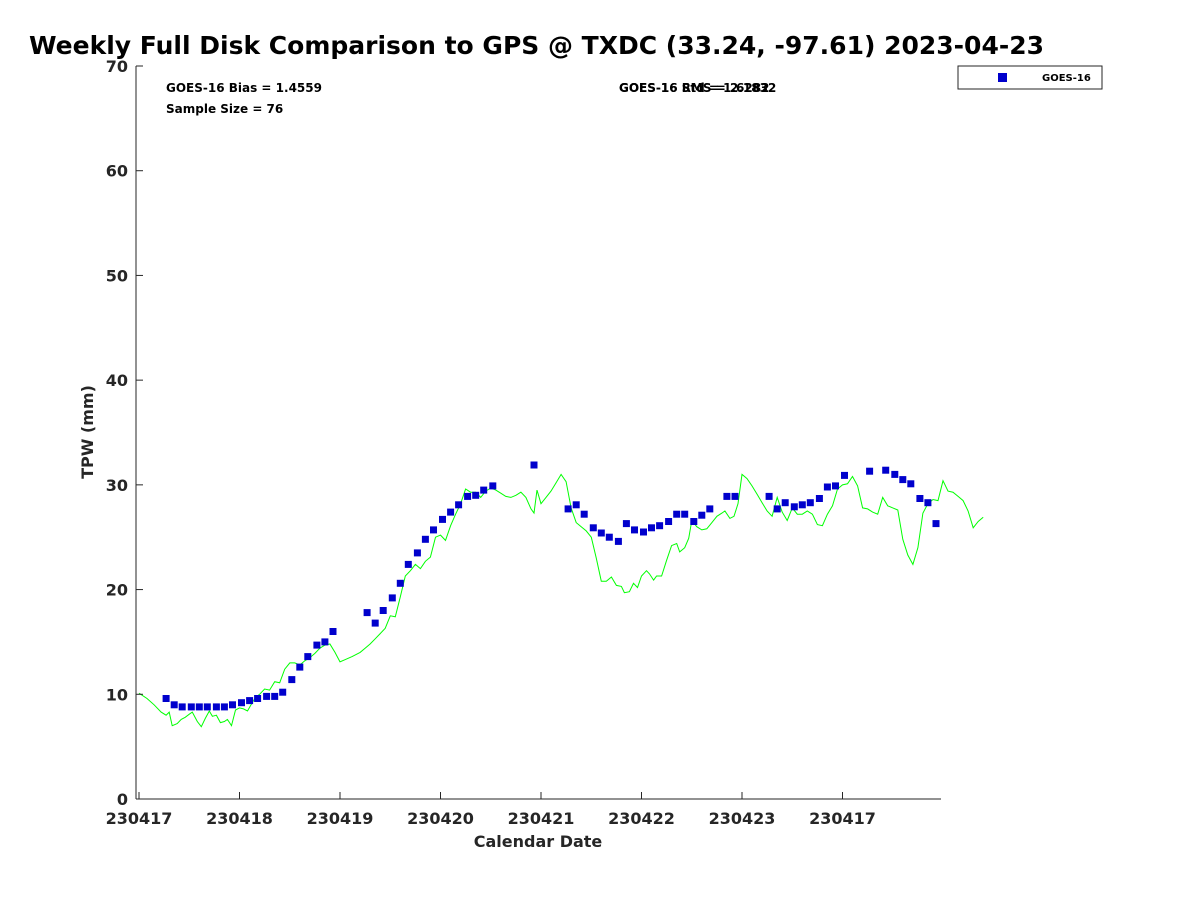  What do you see at coordinates (117, 590) in the screenshot?
I see `y-tick-label: 20` at bounding box center [117, 590].